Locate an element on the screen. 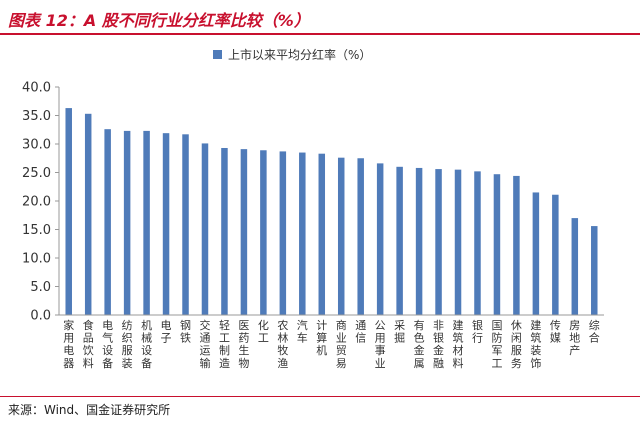 Image resolution: width=640 pixels, height=425 pixels. y-tick-label: 40.0 is located at coordinates (36, 88).